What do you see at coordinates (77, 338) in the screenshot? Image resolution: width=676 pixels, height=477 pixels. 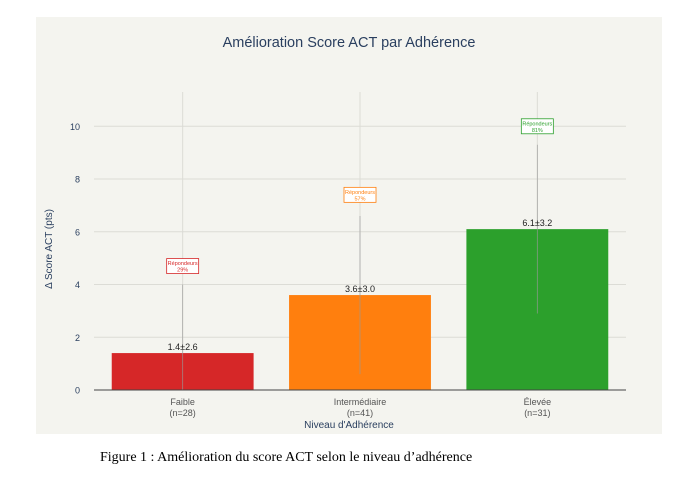 I see `y-tick-label: 2` at bounding box center [77, 338].